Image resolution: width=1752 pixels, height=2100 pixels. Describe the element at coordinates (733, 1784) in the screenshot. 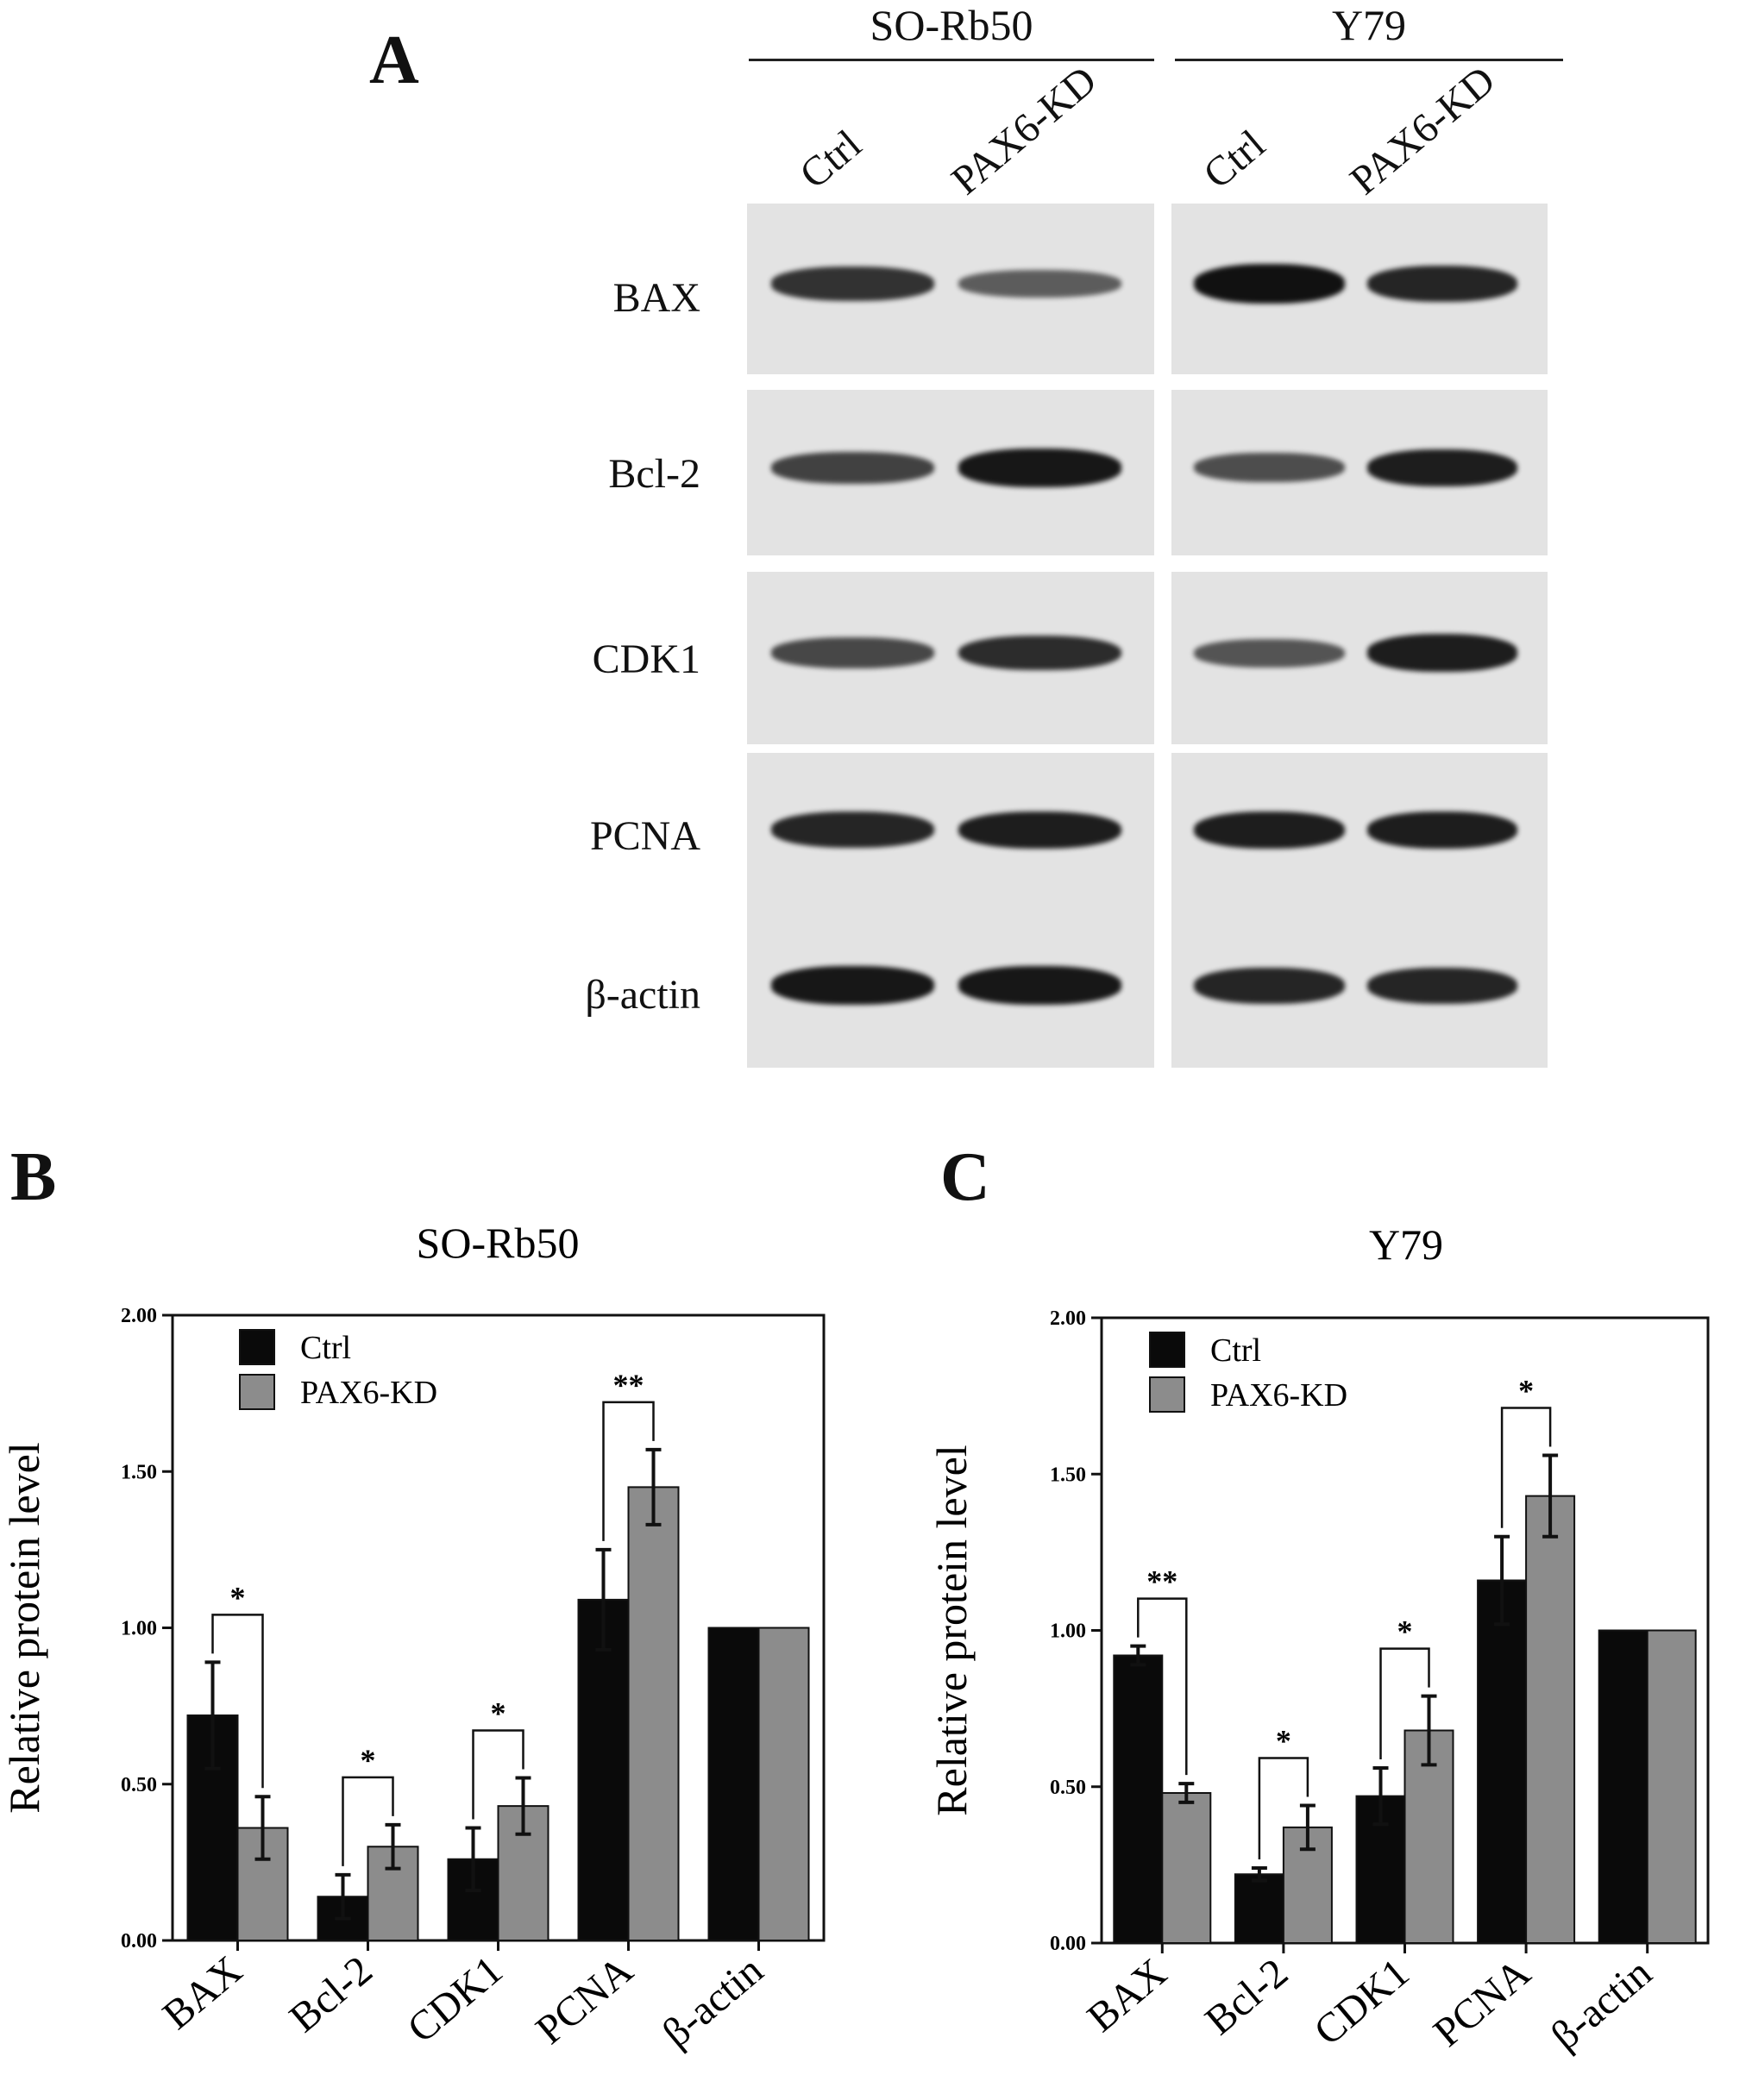

I see `bar-actin-ctrl` at that location.